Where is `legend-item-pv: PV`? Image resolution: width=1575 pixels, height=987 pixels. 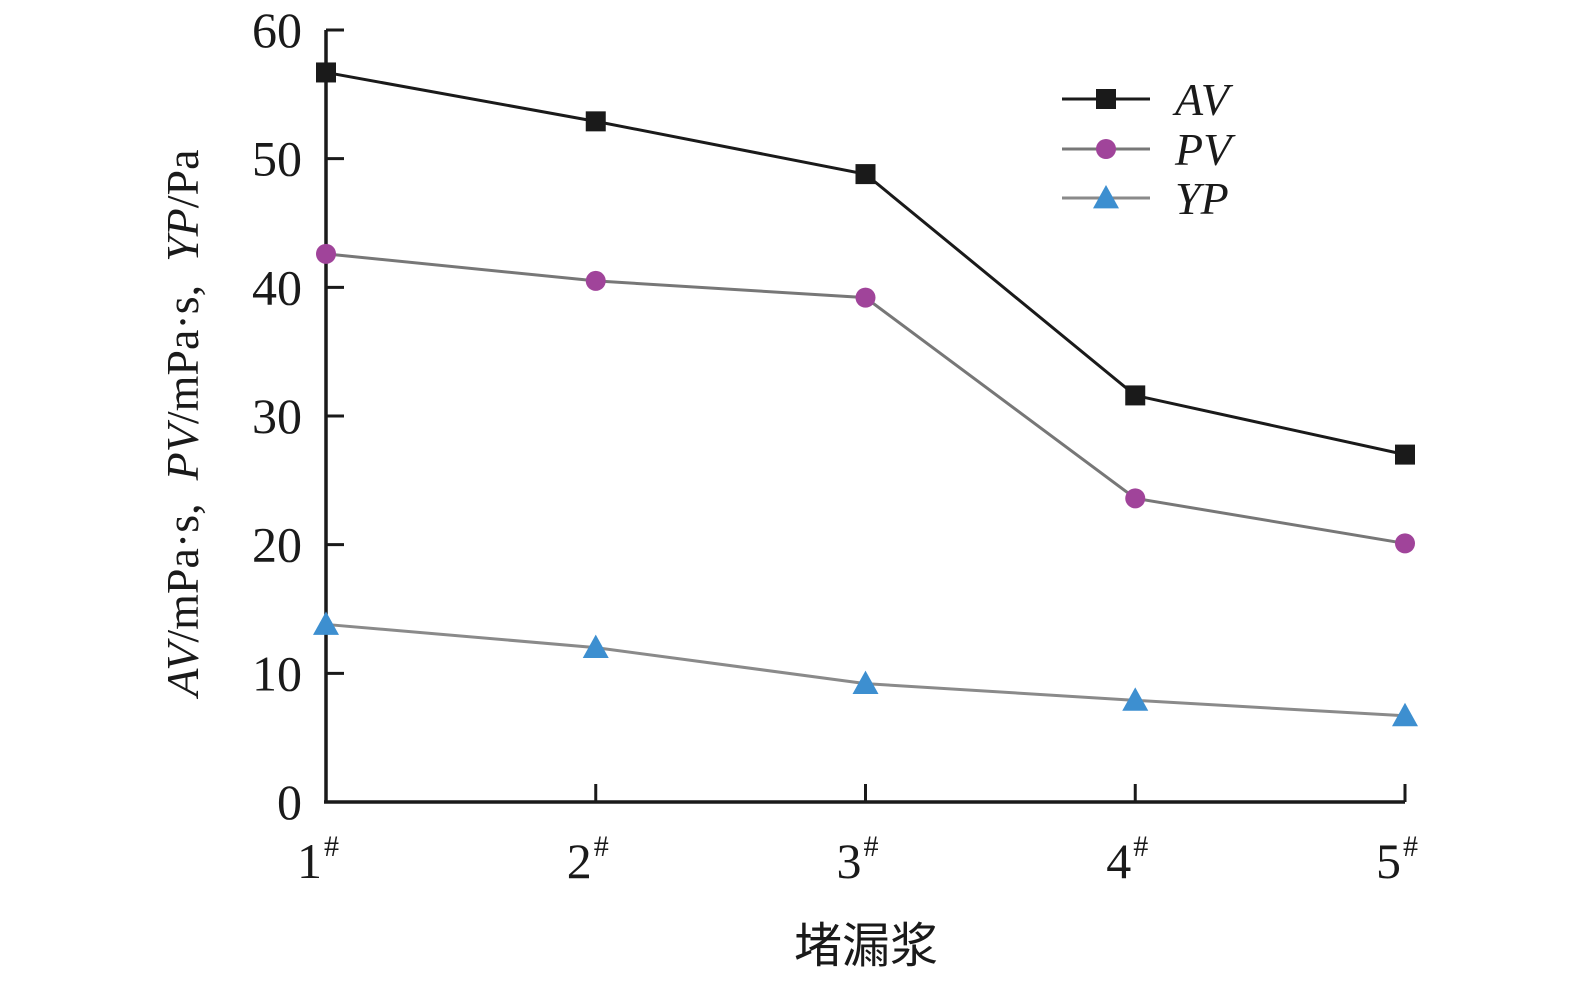
legend-item-pv: PV is located at coordinates (1149, 149).